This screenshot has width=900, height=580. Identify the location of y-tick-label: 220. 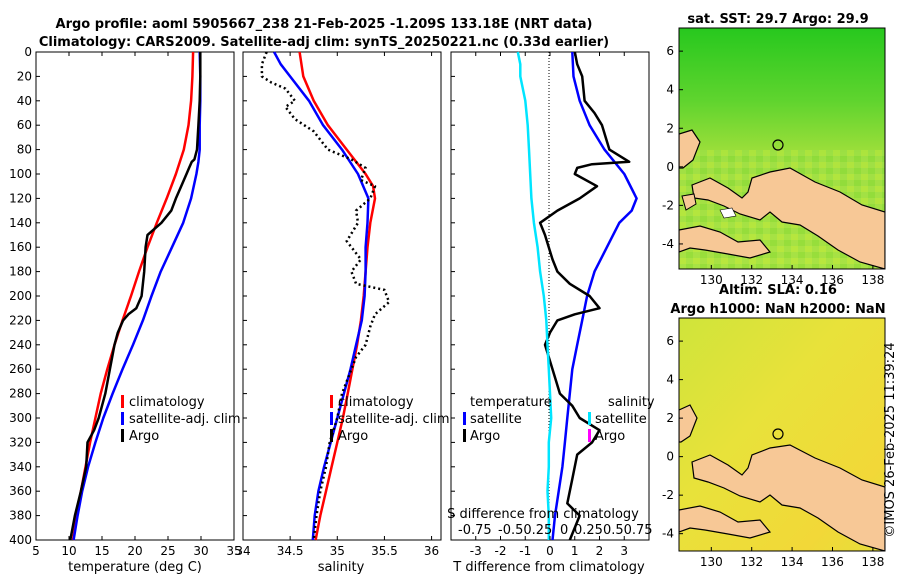
(20, 320).